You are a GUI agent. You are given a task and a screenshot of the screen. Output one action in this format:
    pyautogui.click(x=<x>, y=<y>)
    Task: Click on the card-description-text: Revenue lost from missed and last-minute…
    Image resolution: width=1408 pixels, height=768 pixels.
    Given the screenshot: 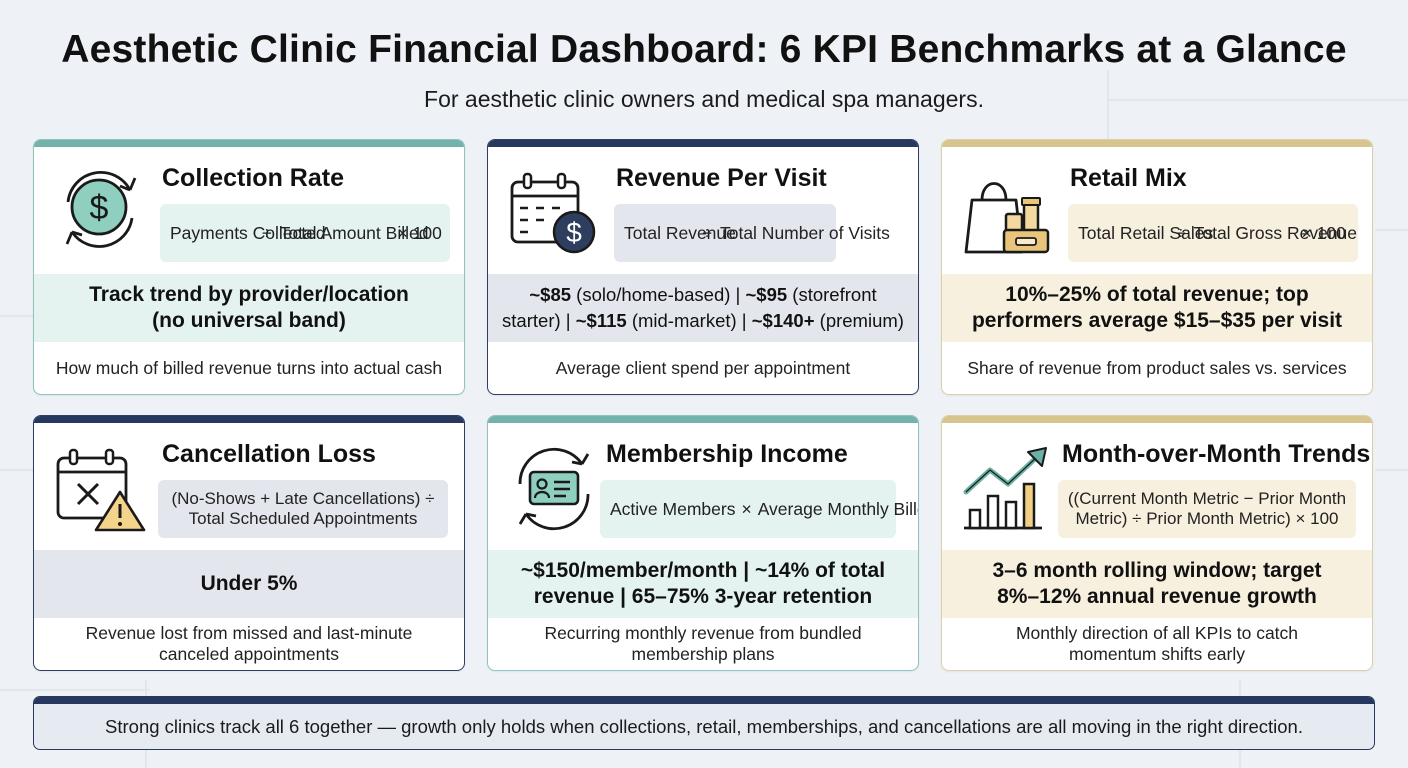 What is the action you would take?
    pyautogui.click(x=249, y=643)
    